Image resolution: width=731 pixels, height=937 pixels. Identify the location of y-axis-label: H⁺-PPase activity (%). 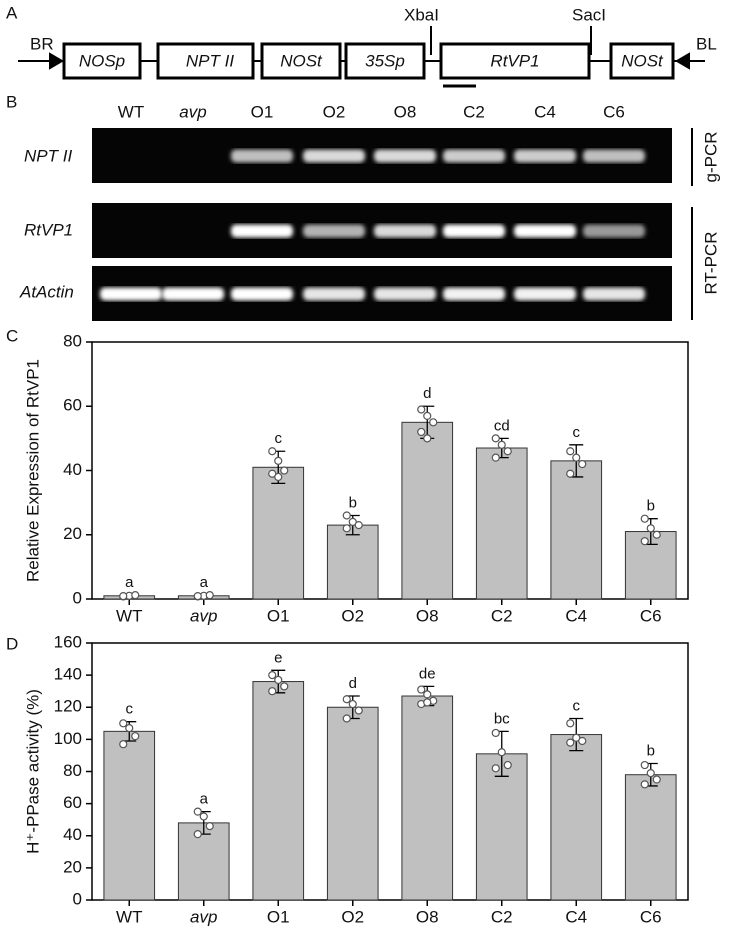
(32, 771).